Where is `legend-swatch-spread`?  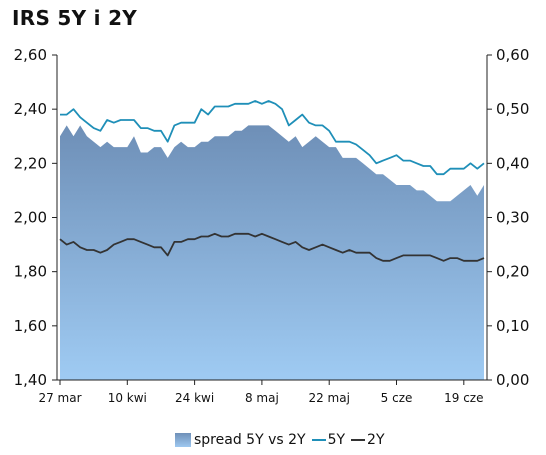
legend-swatch-spread is located at coordinates (183, 440).